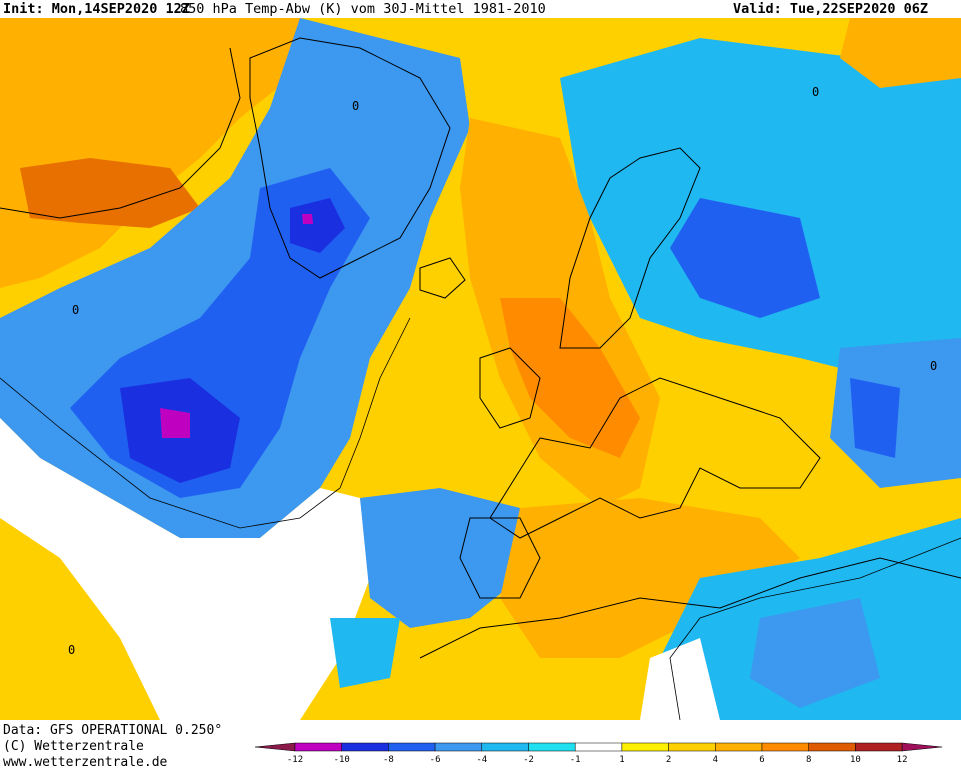 Image resolution: width=961 pixels, height=775 pixels. What do you see at coordinates (342, 760) in the screenshot?
I see `legend-tick-label: -10` at bounding box center [342, 760].